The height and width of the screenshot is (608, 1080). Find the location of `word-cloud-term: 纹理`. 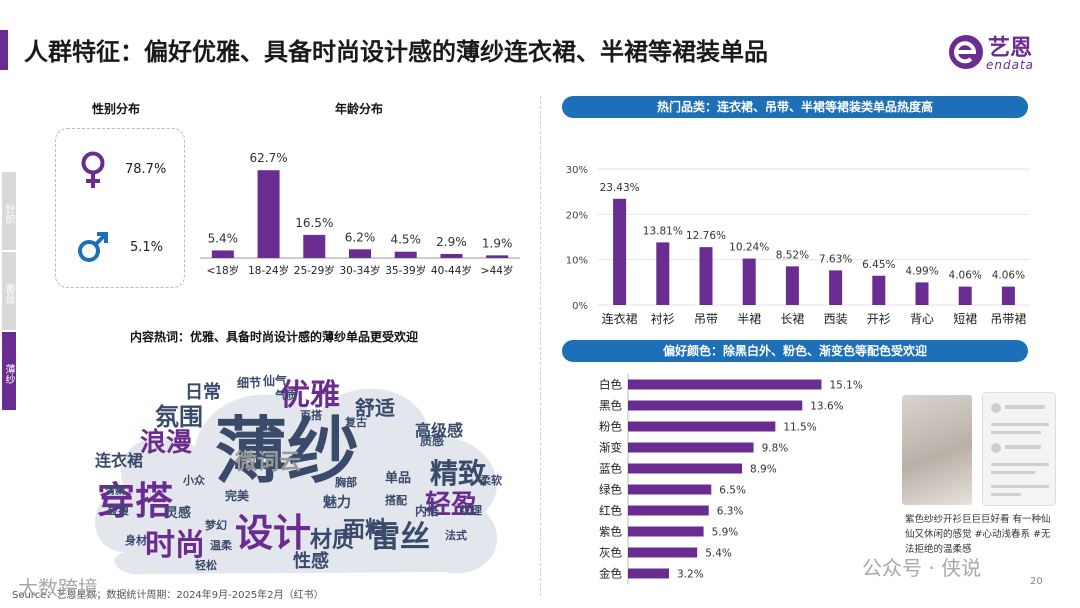

word-cloud-term: 纹理 is located at coordinates (471, 510).